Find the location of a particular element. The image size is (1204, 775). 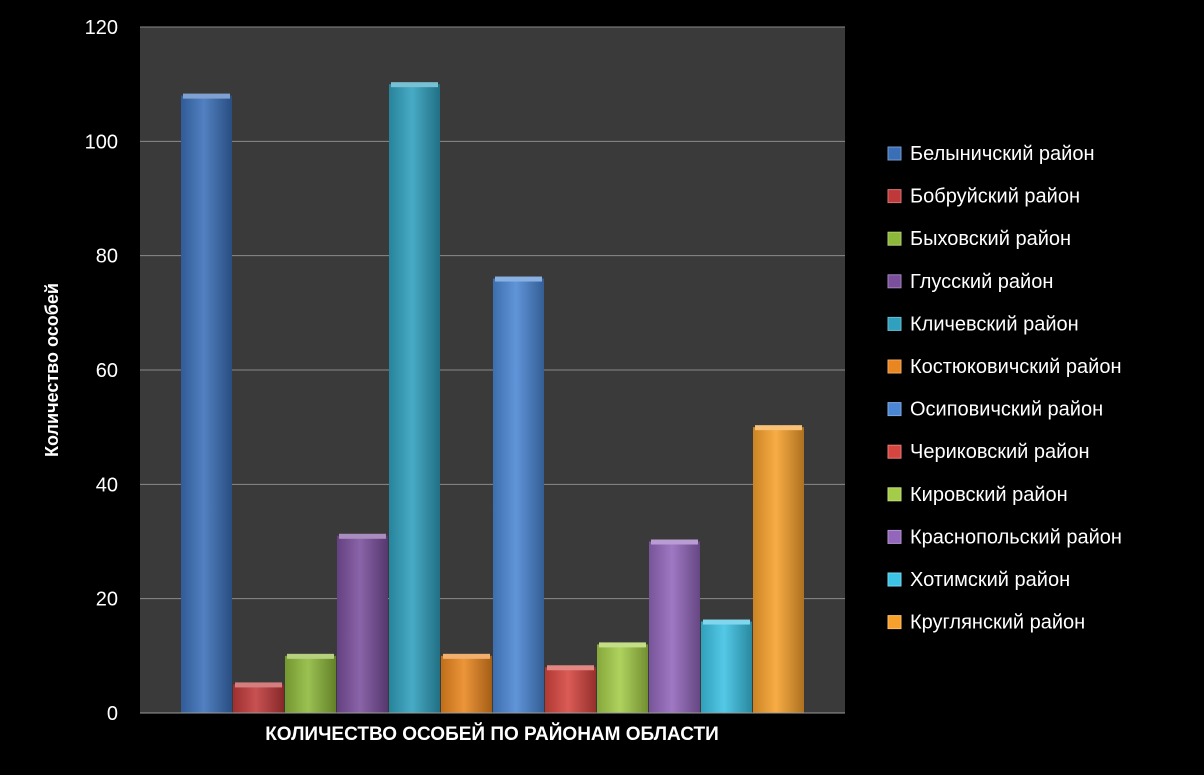

x-axis-title: КОЛИЧЕСТВО ОСОБЕЙ ПО РАЙОНАМ ОБЛАСТИ is located at coordinates (492, 734).